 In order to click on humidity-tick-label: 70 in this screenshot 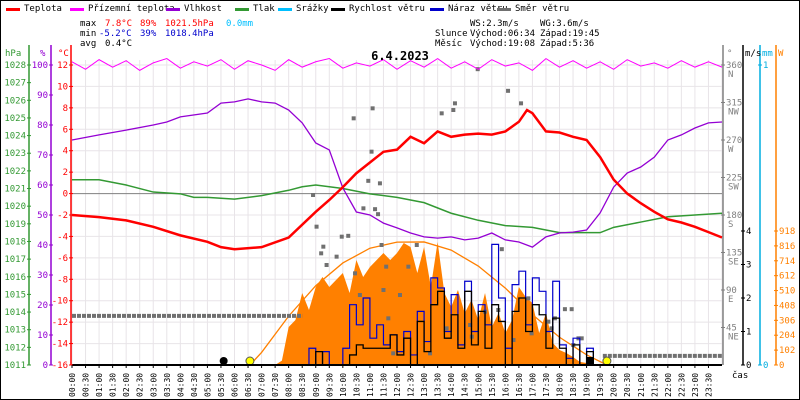, I will do `click(42, 156)`.